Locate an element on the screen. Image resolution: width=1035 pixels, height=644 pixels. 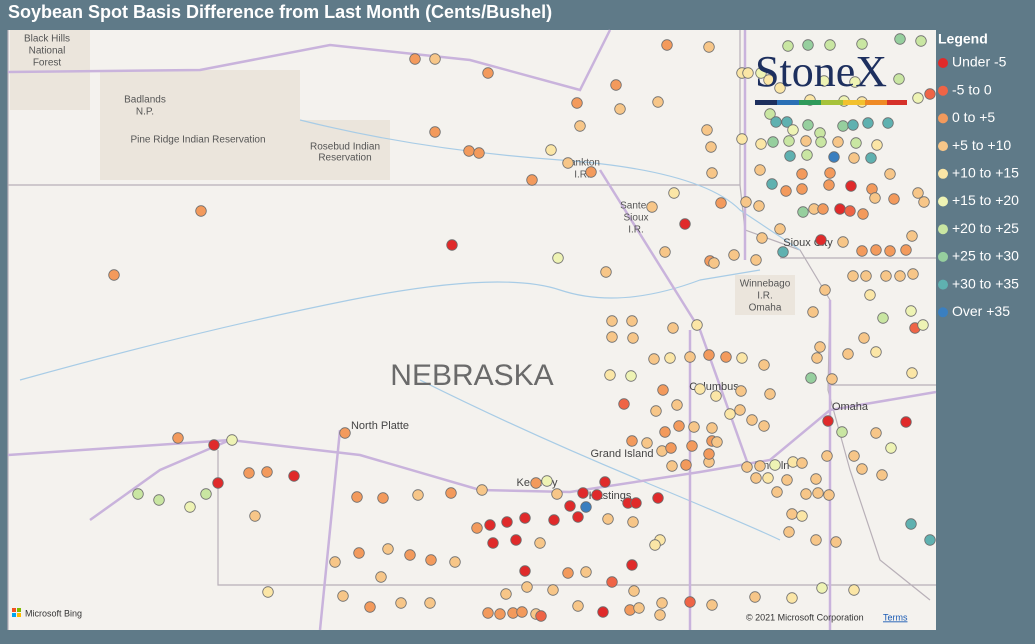
terms-link: Terms is located at coordinates (895, 617).